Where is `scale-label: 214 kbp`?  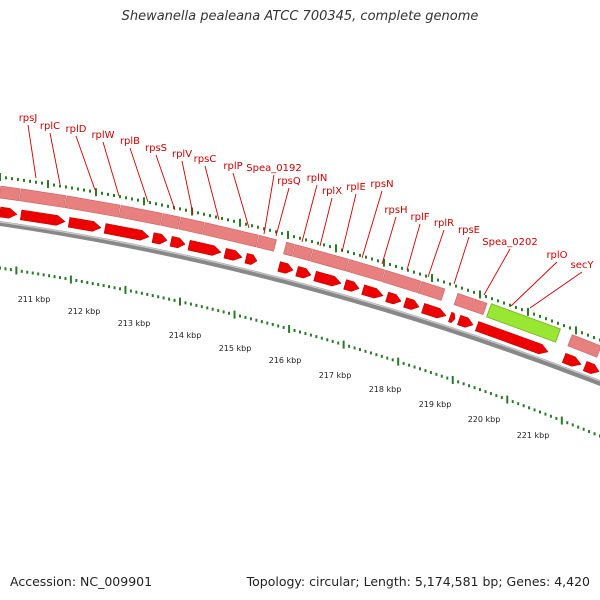
scale-label: 214 kbp is located at coordinates (185, 335).